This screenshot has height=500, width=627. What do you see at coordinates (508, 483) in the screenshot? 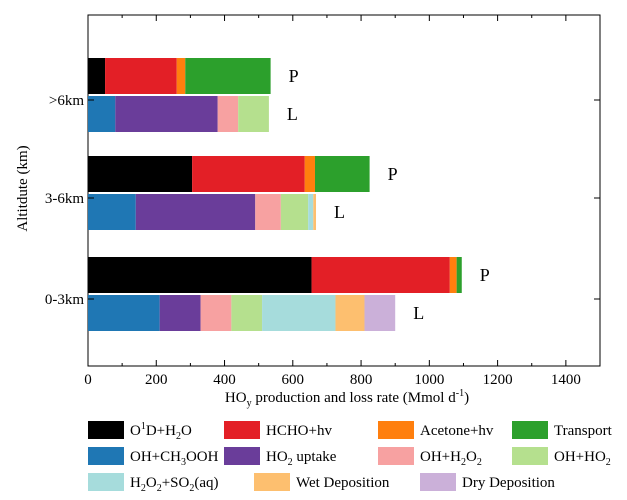
I see `legend-label: Dry Deposition` at bounding box center [508, 483].